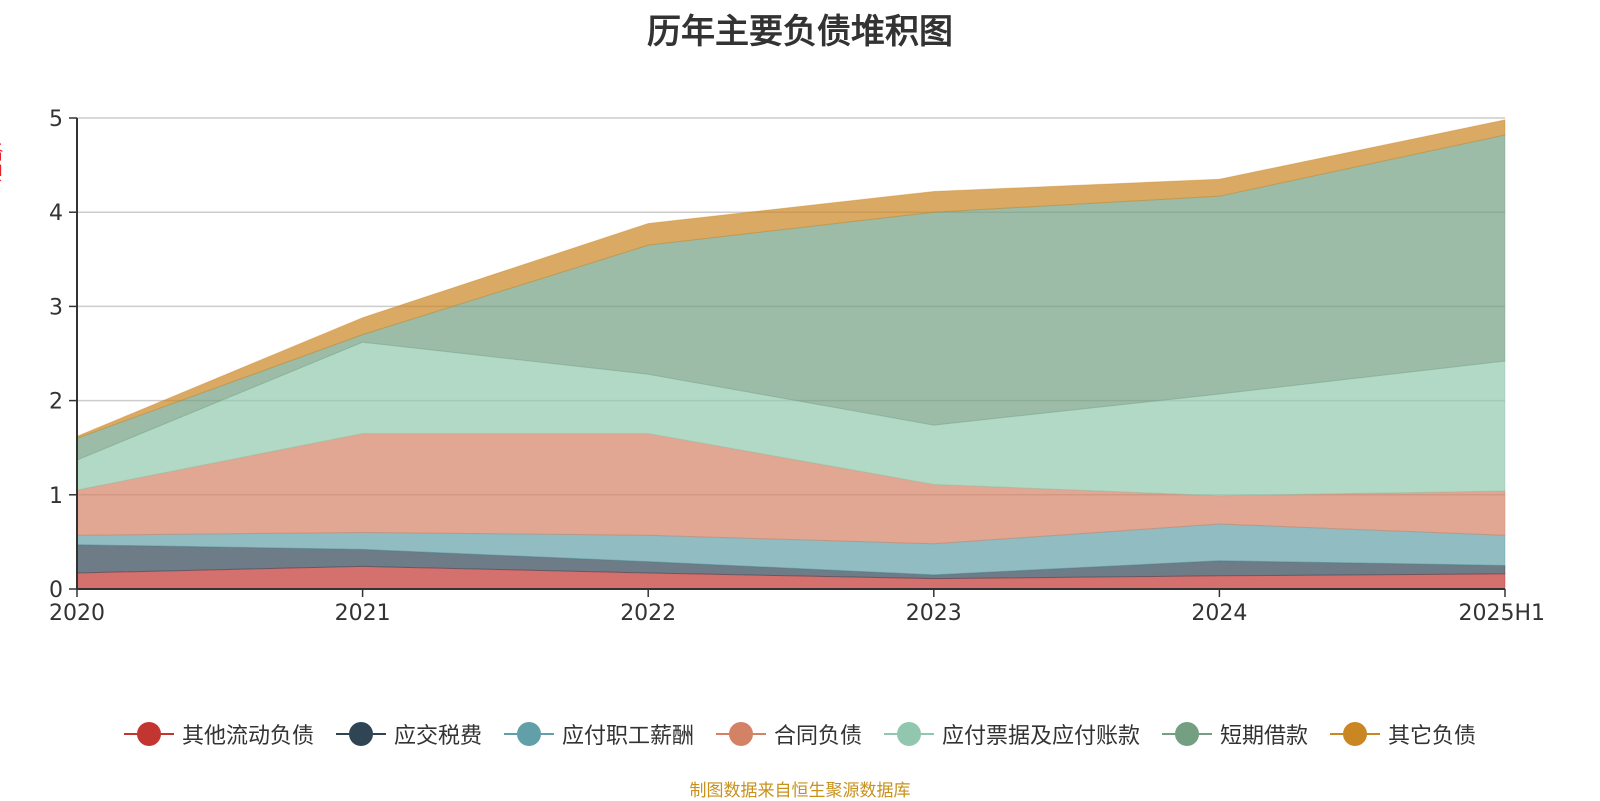 The width and height of the screenshot is (1600, 801). Describe the element at coordinates (934, 613) in the screenshot. I see `x-tick-label: 2023` at that location.